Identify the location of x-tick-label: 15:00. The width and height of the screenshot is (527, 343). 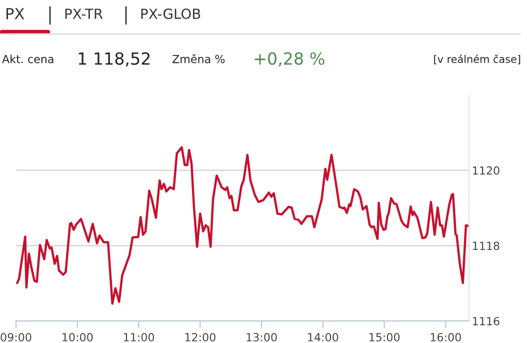
(385, 337).